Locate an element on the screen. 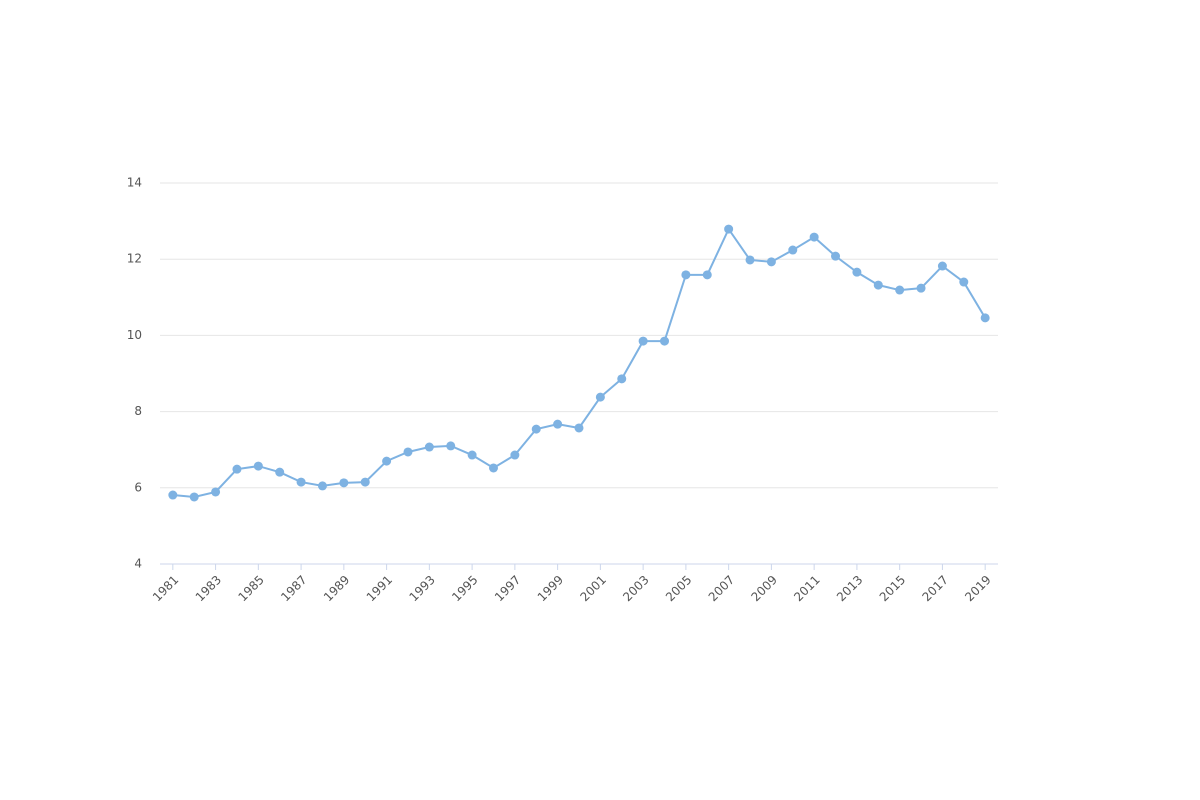 This screenshot has width=1200, height=800. x-tick-label: 2017 is located at coordinates (935, 588).